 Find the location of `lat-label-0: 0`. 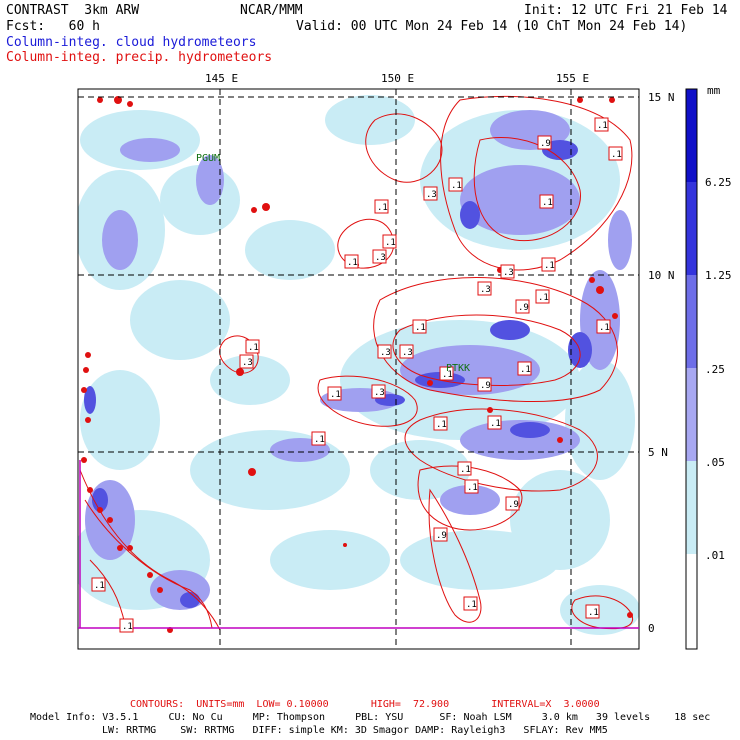

lat-label-0: 0 is located at coordinates (651, 628).